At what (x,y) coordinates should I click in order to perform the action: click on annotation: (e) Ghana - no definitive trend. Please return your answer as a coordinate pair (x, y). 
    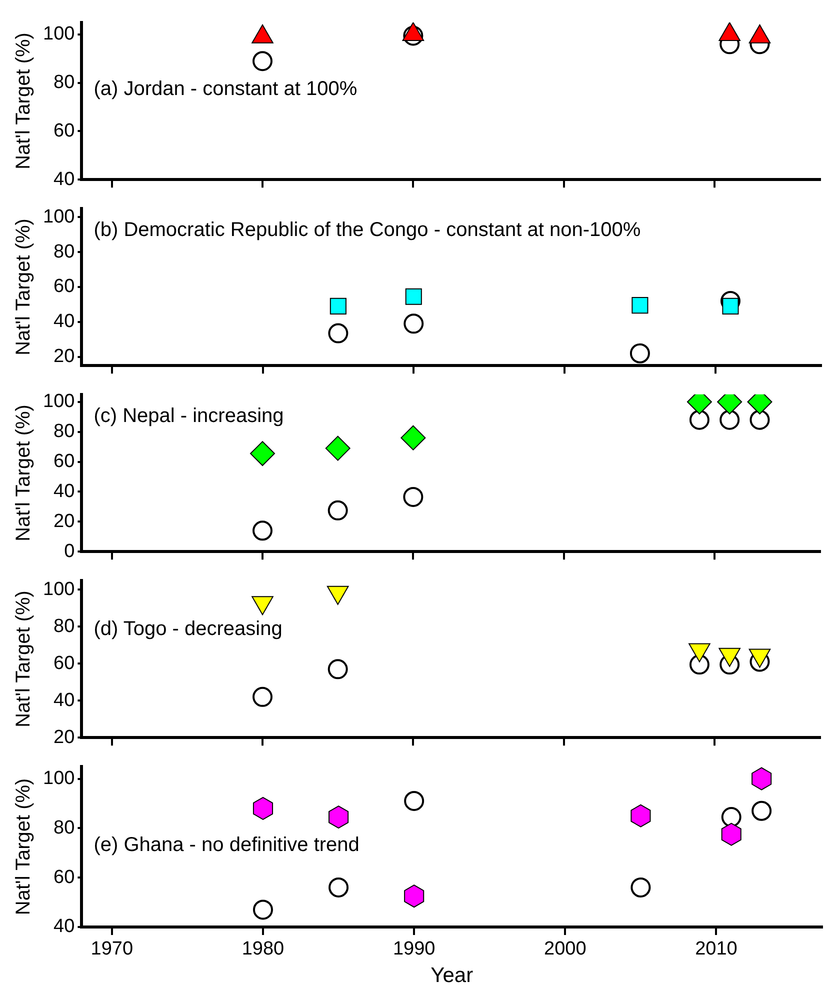
    Looking at the image, I should click on (227, 845).